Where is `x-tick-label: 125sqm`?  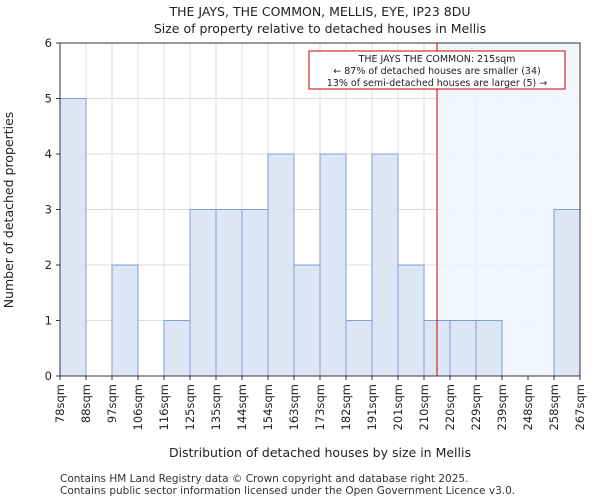 x-tick-label: 125sqm is located at coordinates (190, 407).